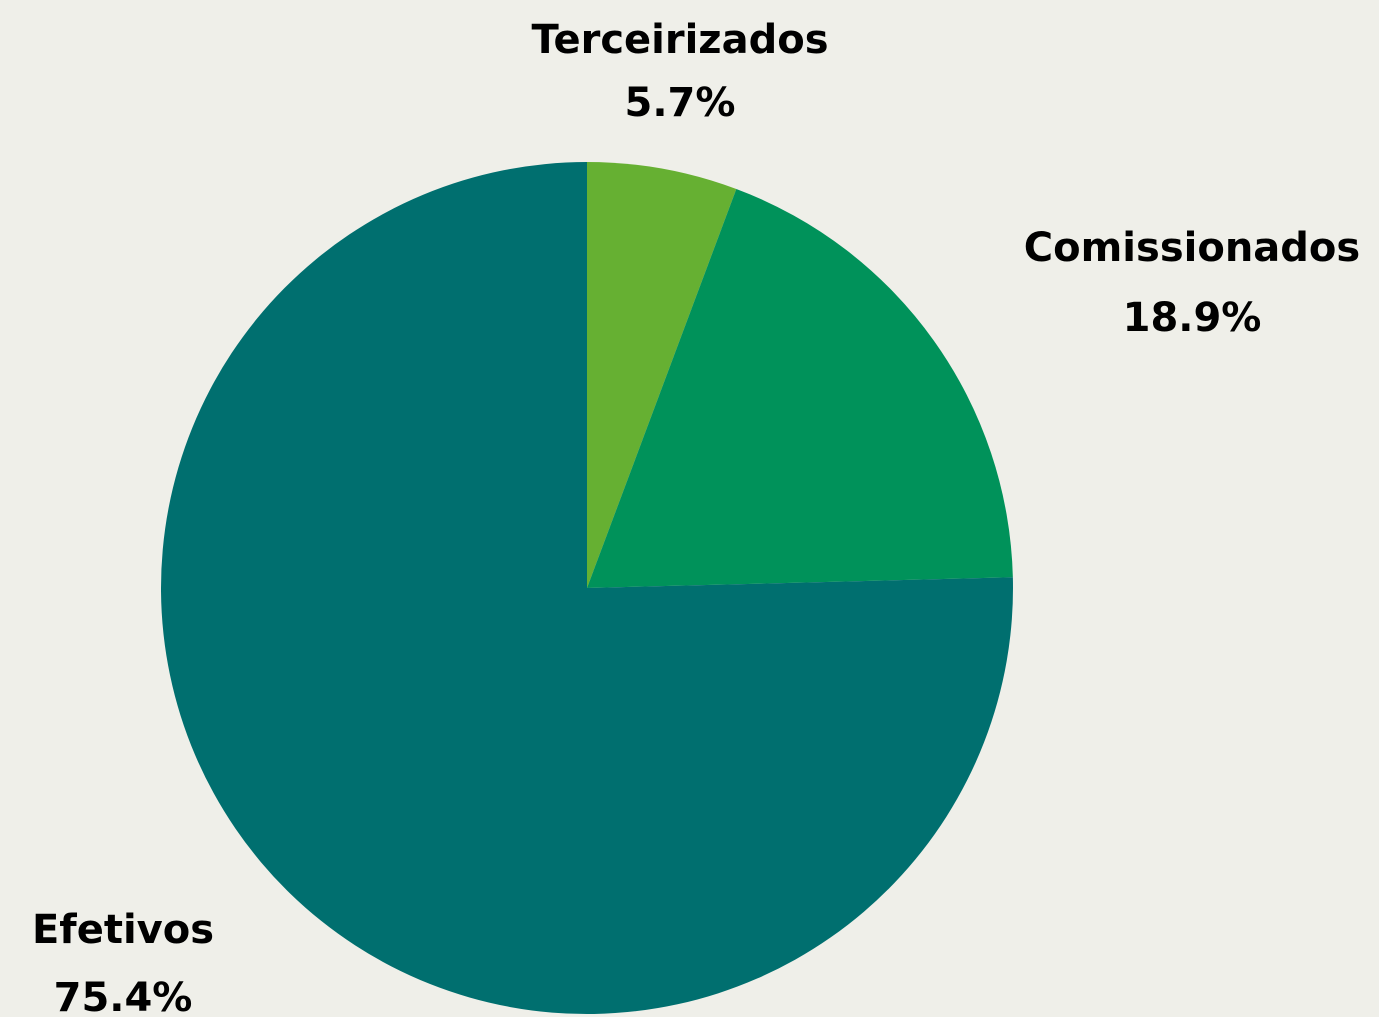  I want to click on slice-value-label: 75.4%, so click(123, 996).